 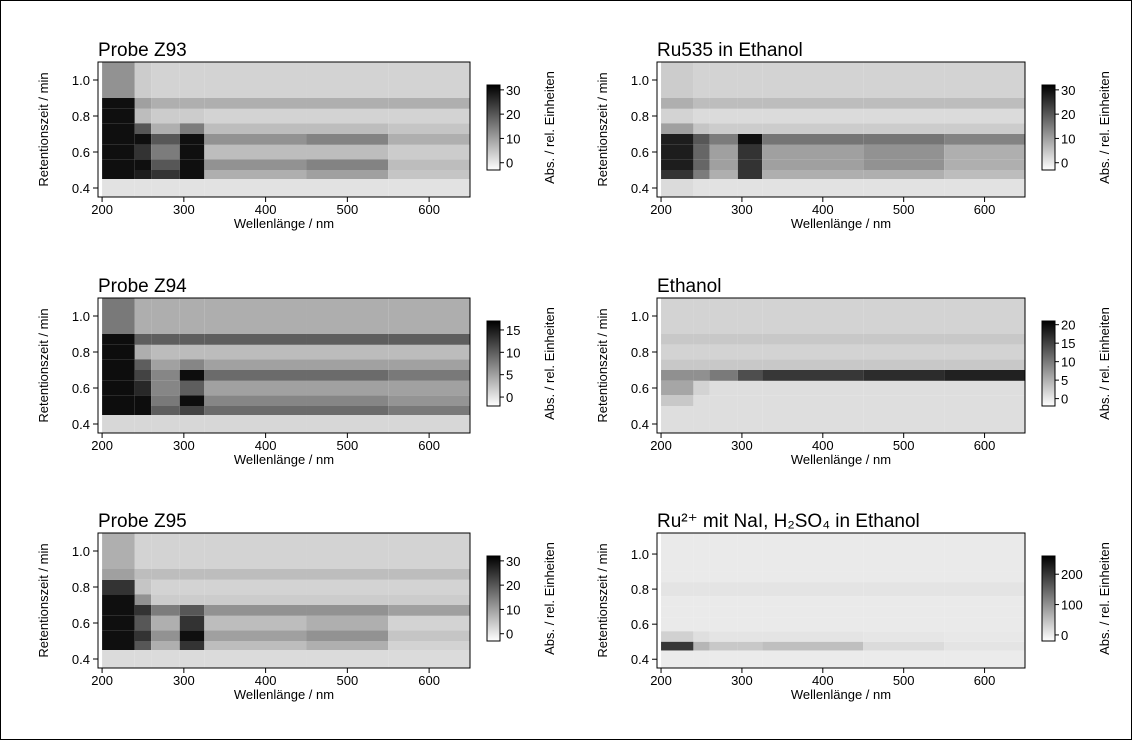 I want to click on chart-title: Probe Z94, so click(x=142, y=286).